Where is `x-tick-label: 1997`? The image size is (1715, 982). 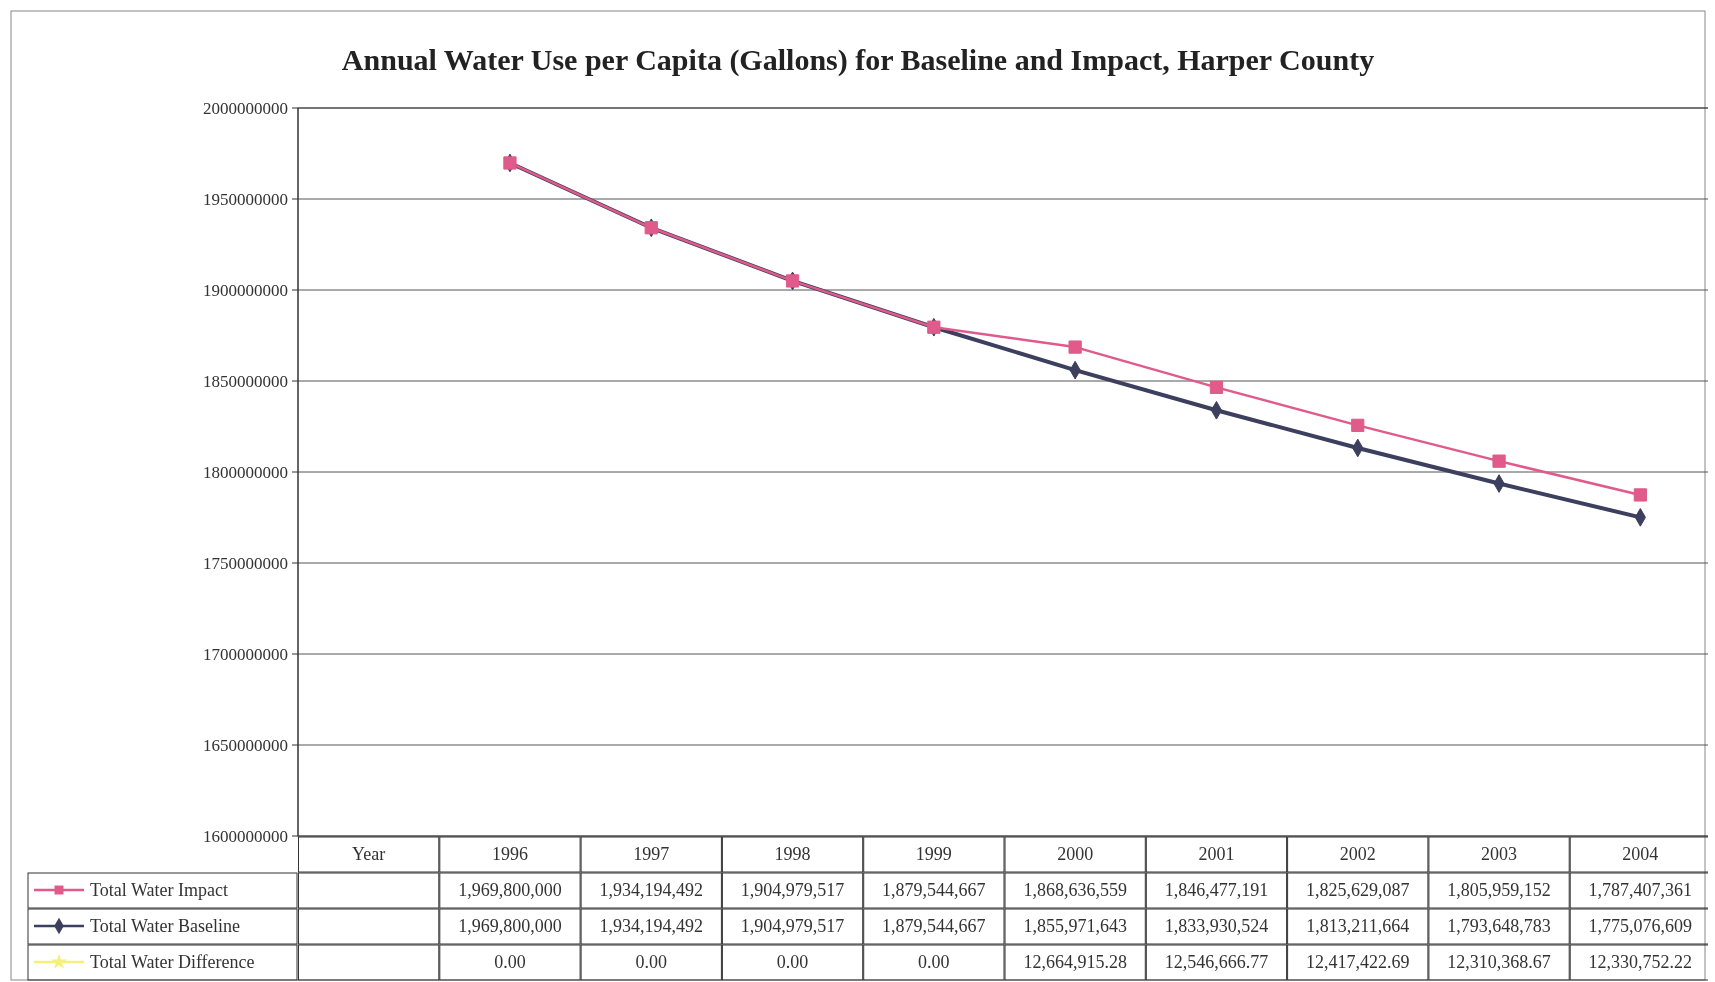
x-tick-label: 1997 is located at coordinates (651, 854).